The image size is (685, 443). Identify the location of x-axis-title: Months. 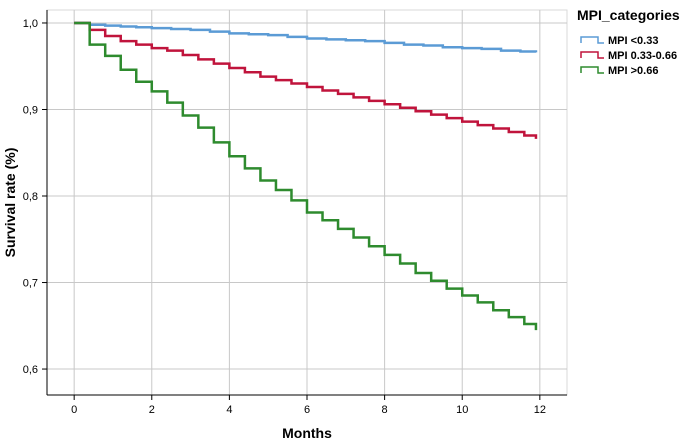
(307, 433).